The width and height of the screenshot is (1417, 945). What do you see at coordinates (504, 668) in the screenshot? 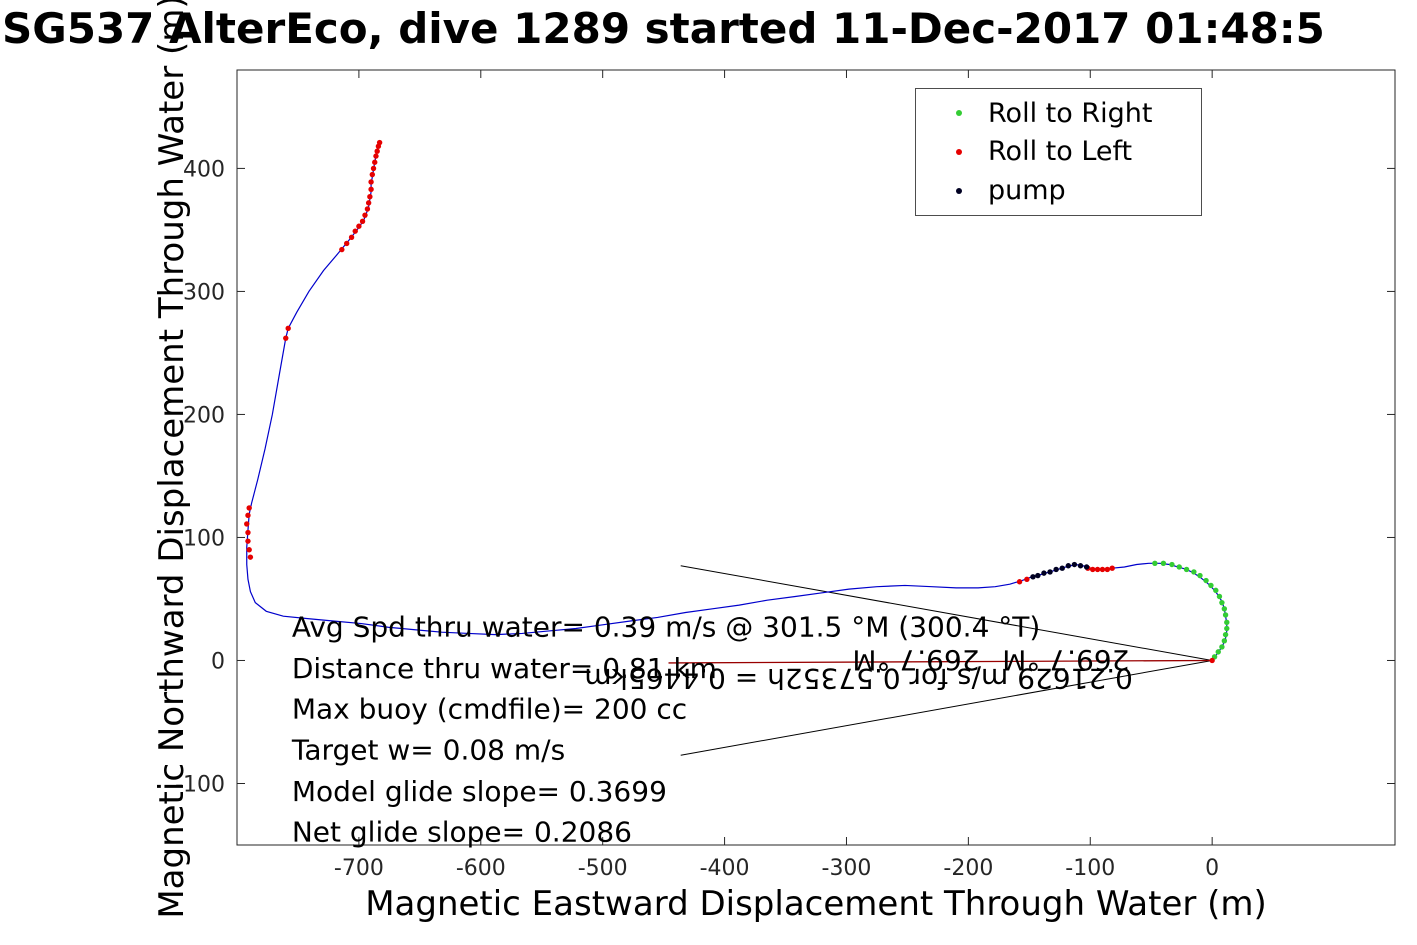
I see `annotation-text: Distance thru water= 0.81 km` at bounding box center [504, 668].